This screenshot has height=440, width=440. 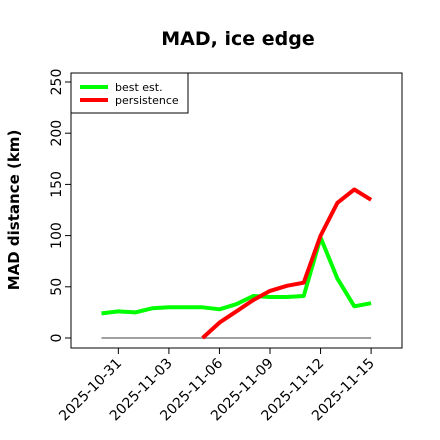 What do you see at coordinates (57, 133) in the screenshot?
I see `y-tick-label: 200` at bounding box center [57, 133].